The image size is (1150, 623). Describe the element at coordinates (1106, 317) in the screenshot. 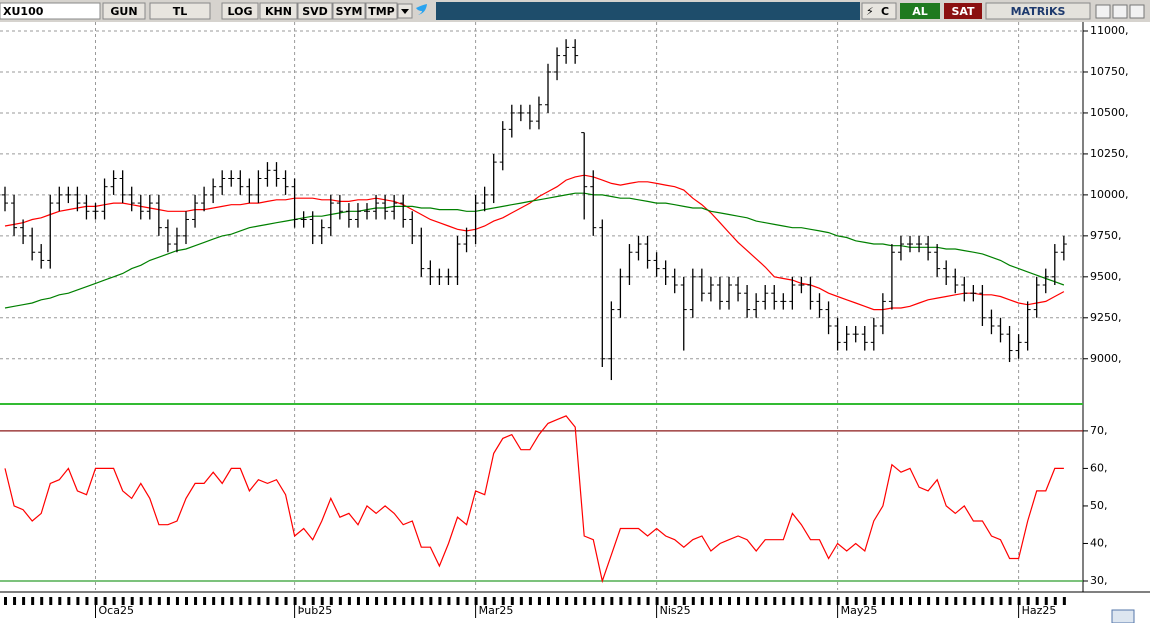

I see `y-tick-label: 9250,` at that location.